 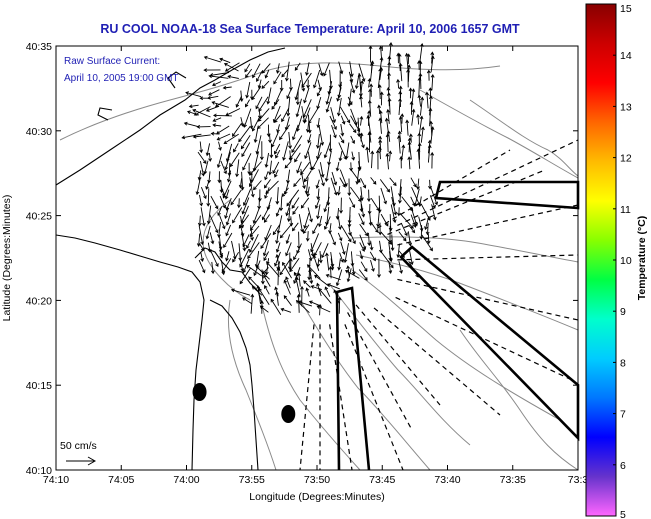 I want to click on x-tick-label: 73:40, so click(x=447, y=480).